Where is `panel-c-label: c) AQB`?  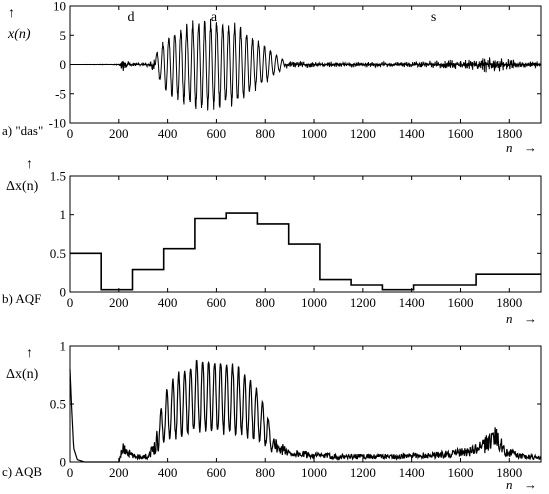
panel-c-label: c) AQB is located at coordinates (22, 471).